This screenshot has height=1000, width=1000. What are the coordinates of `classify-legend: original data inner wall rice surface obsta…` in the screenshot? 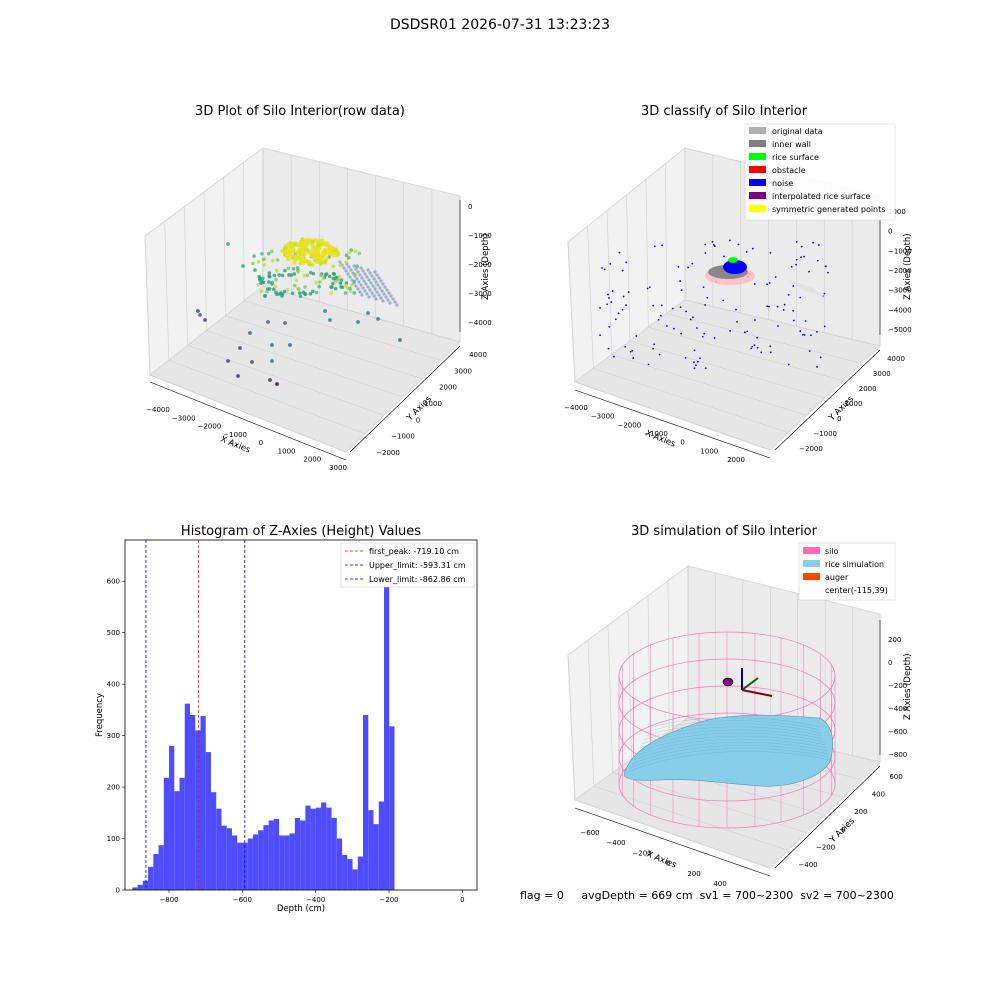 It's located at (820, 172).